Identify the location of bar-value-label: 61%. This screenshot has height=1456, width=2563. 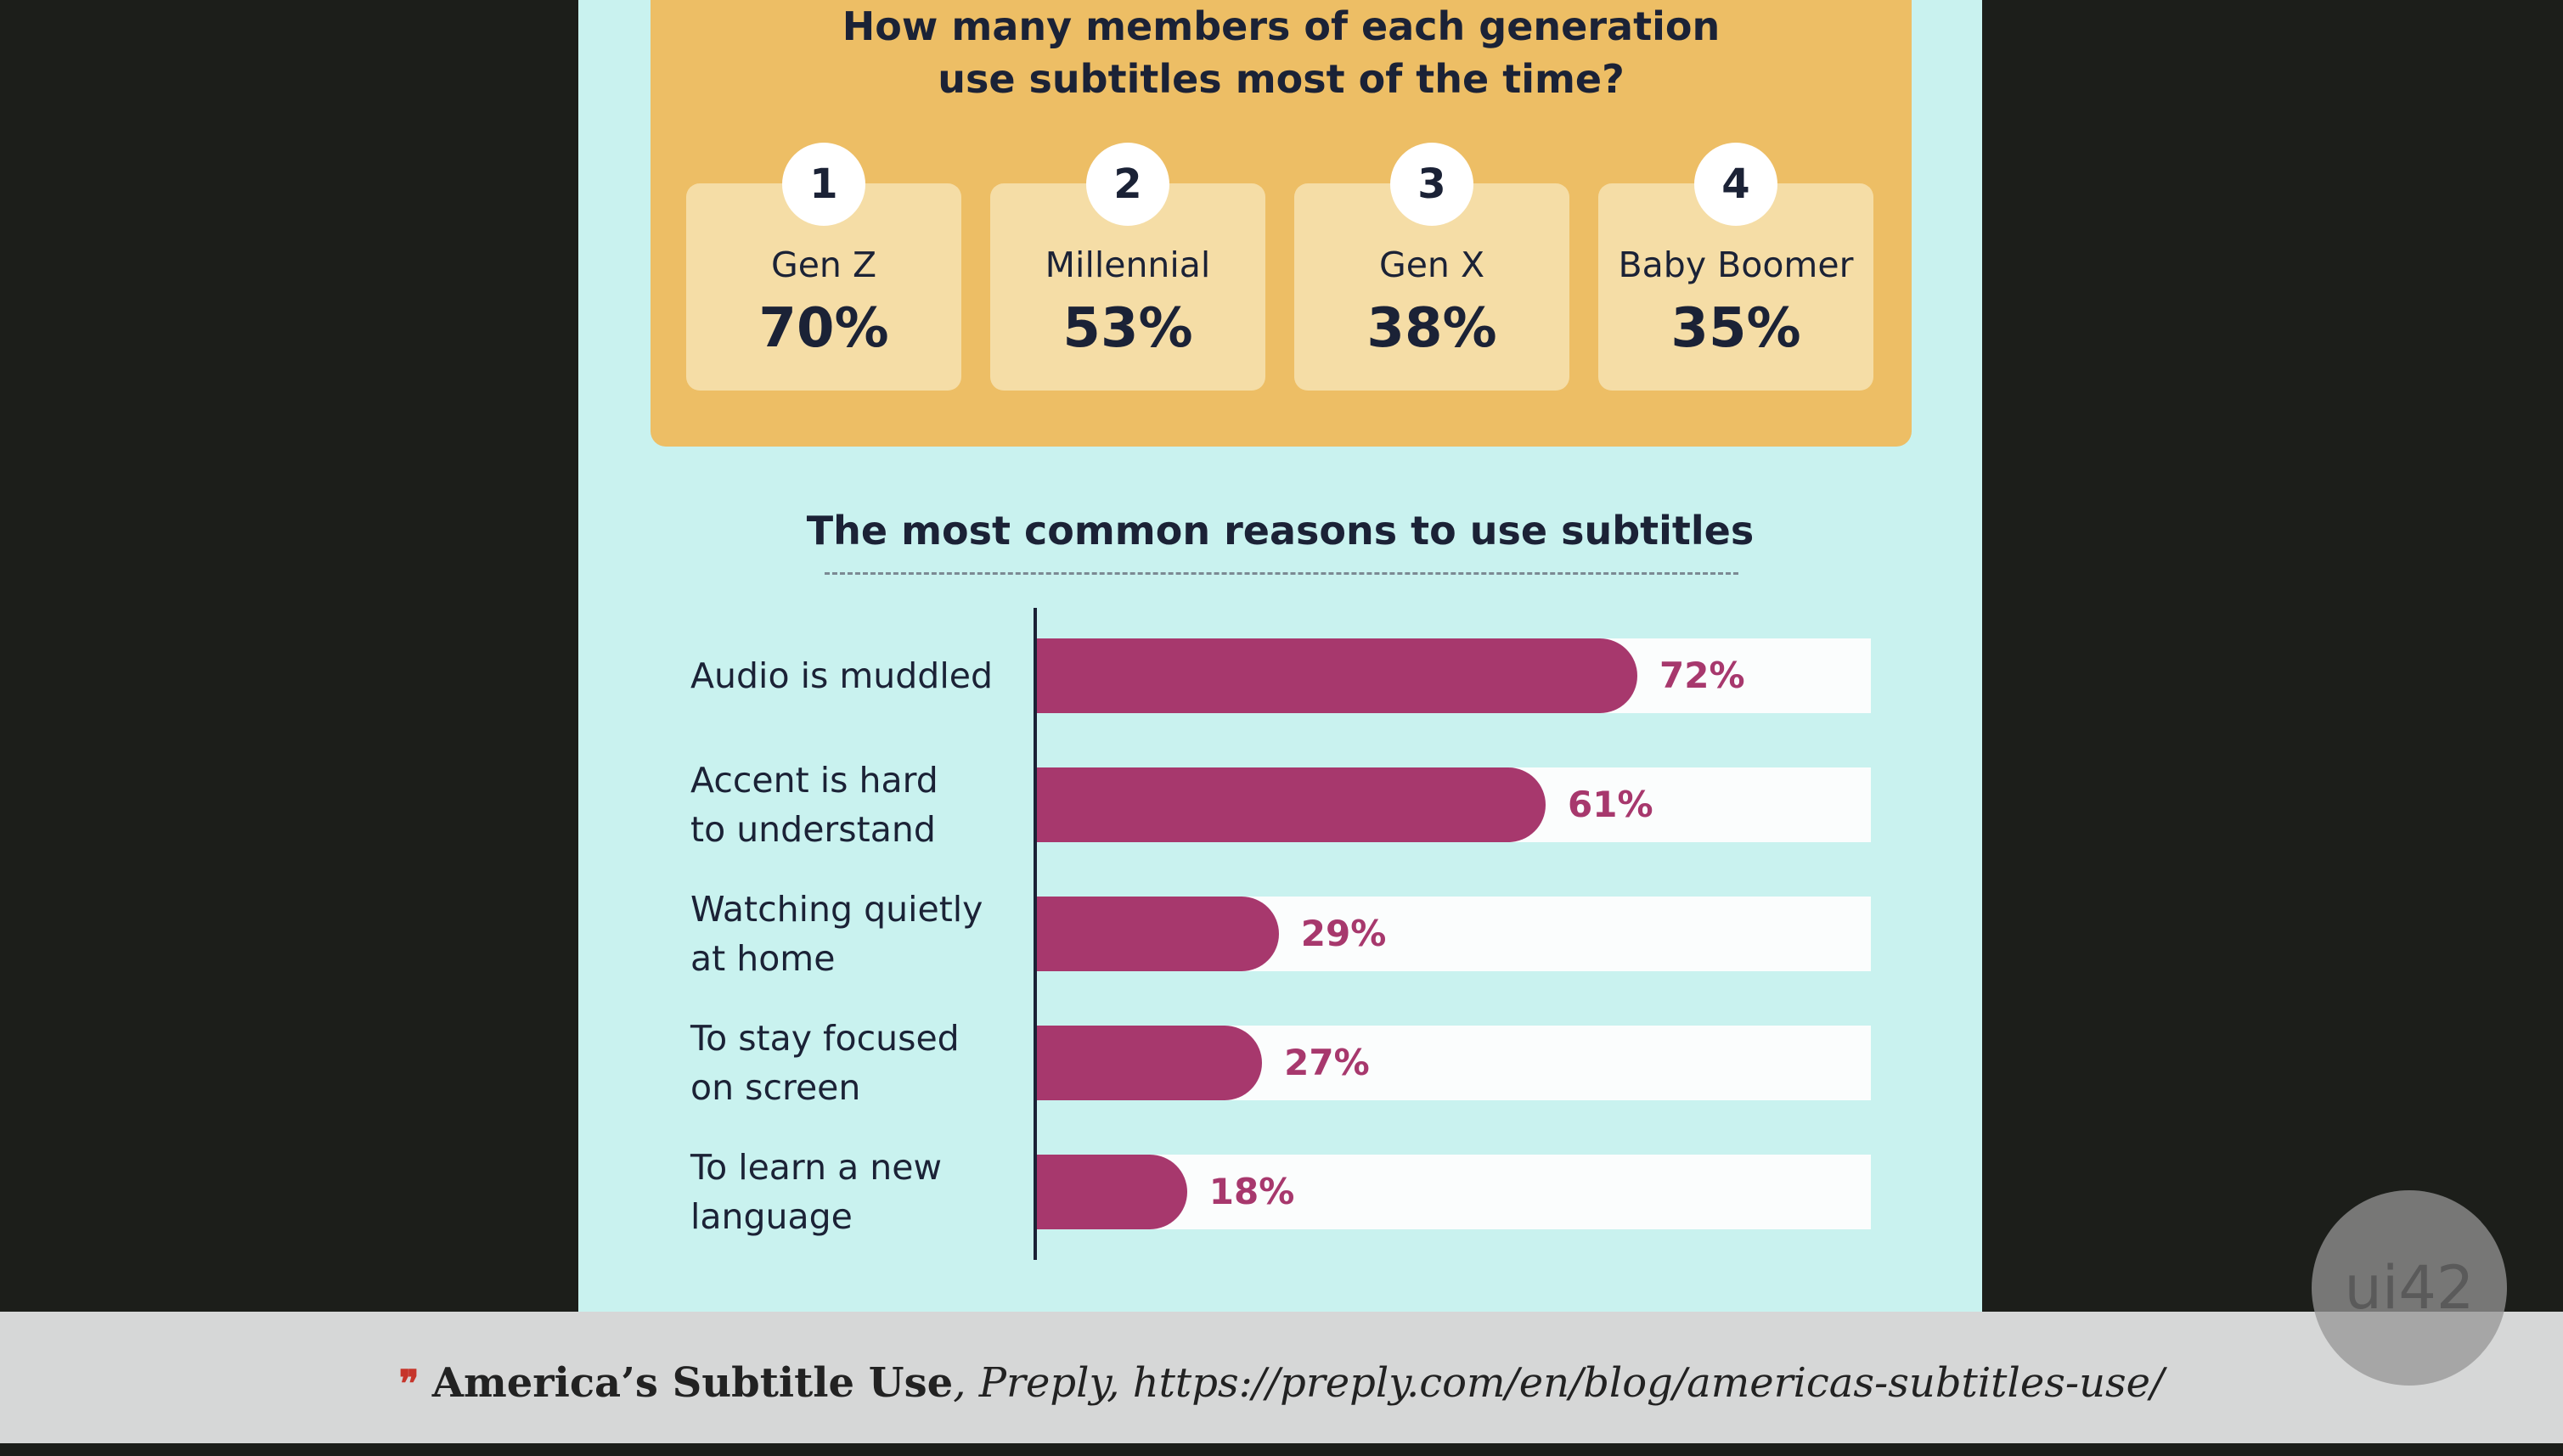
(1610, 804).